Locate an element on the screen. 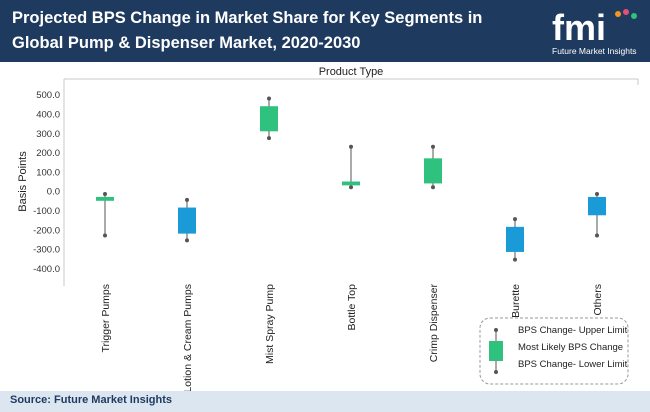 This screenshot has height=412, width=650. category-label: Bottle Top is located at coordinates (352, 307).